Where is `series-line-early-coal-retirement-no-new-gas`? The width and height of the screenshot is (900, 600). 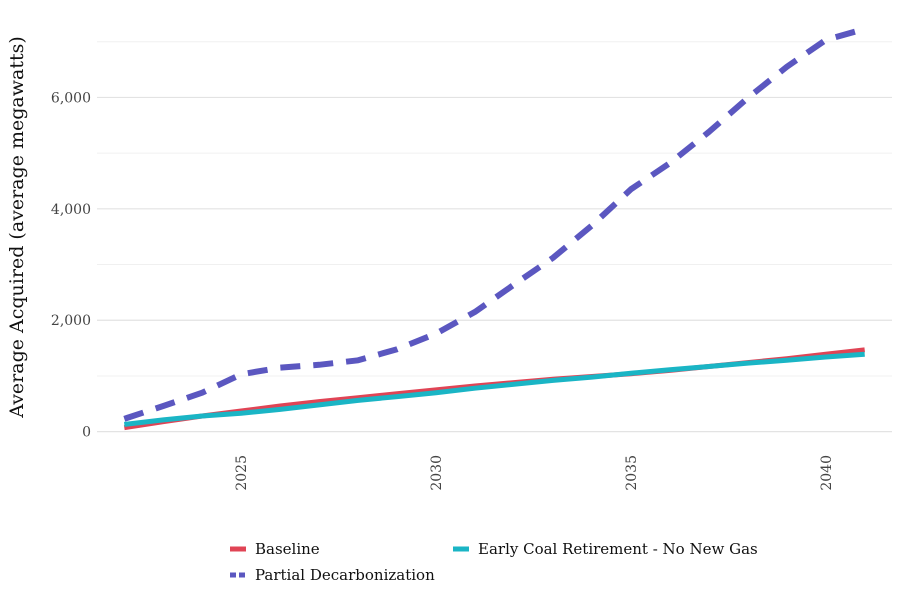 series-line-early-coal-retirement-no-new-gas is located at coordinates (494, 389).